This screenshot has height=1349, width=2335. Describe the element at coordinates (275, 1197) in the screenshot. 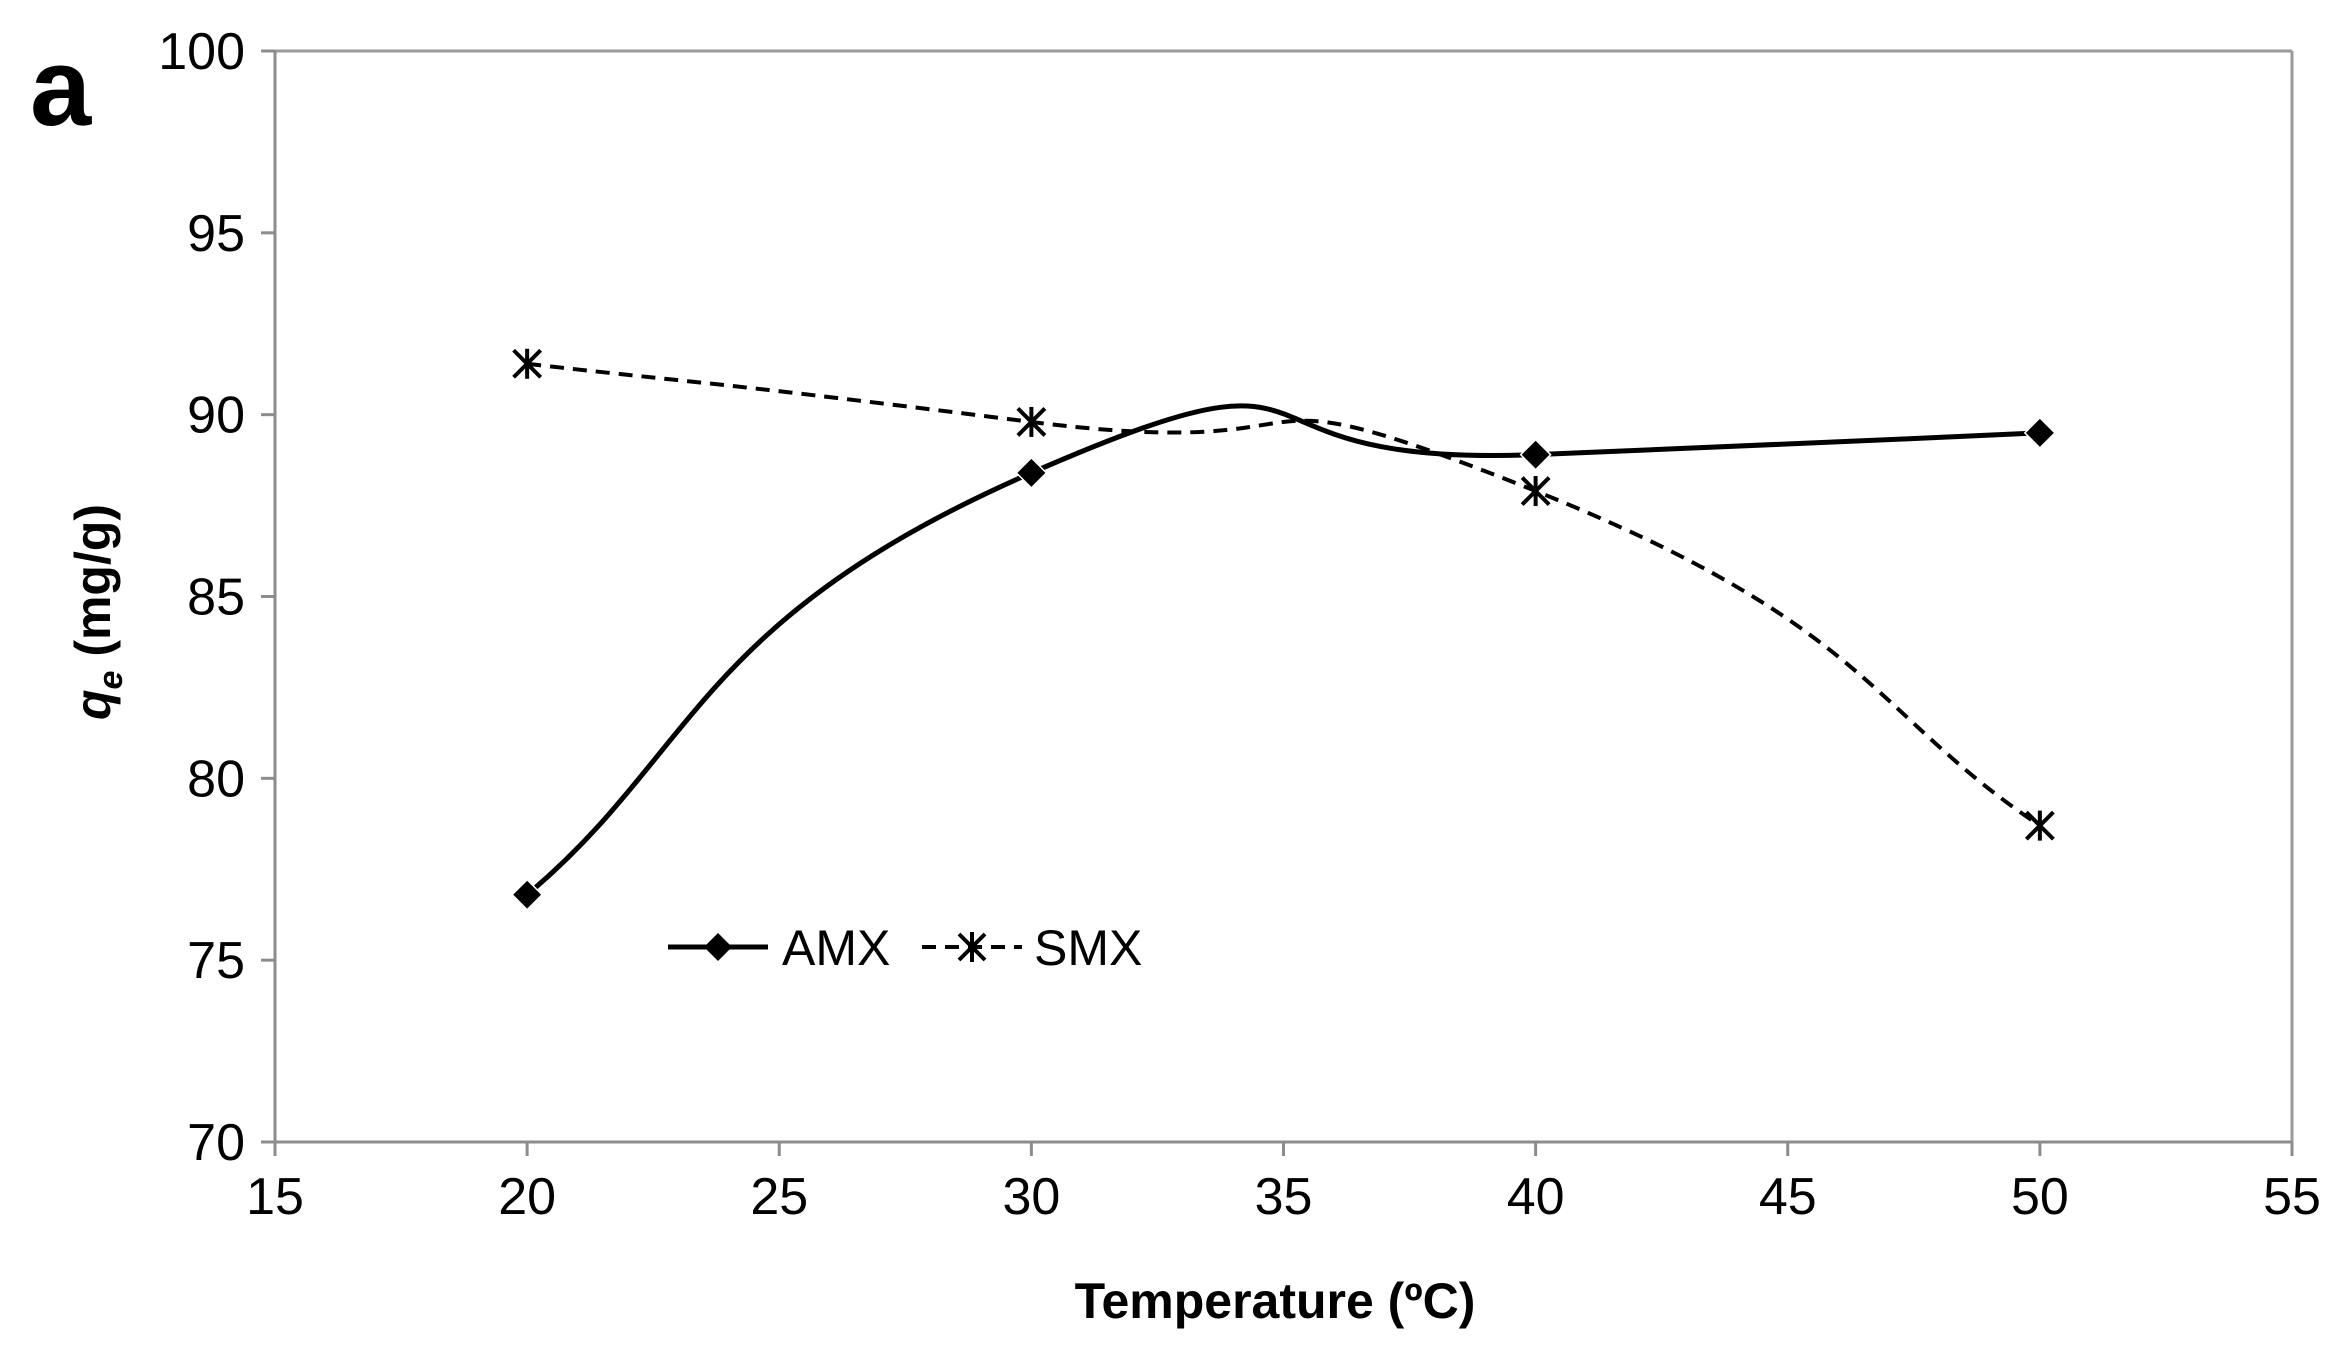

I see `x-tick-label-15: 15` at that location.